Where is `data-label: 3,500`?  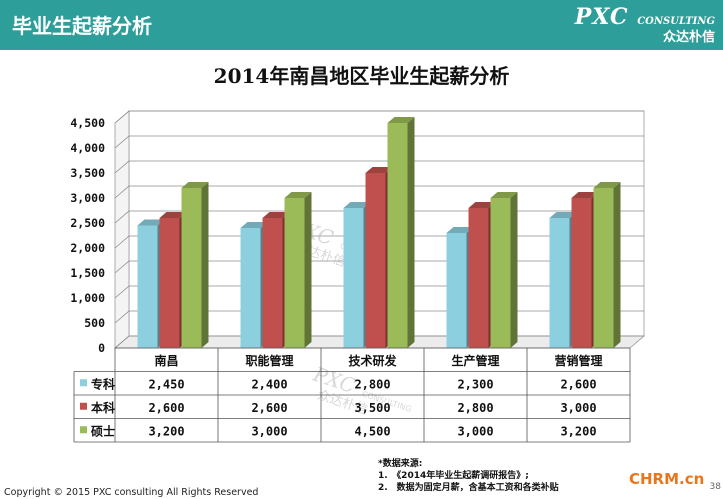 data-label: 3,500 is located at coordinates (372, 408).